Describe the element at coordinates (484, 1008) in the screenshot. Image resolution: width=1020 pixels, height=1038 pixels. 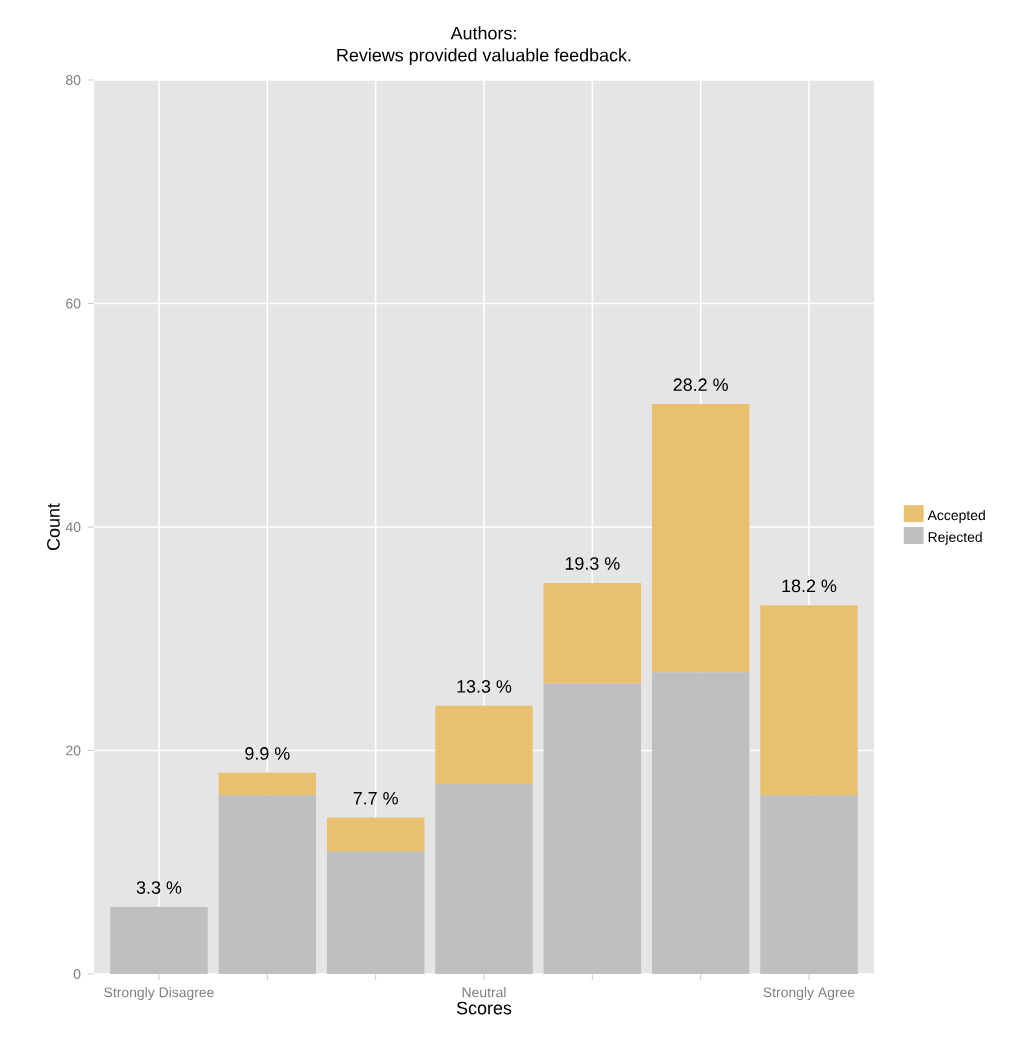
I see `x-axis-title: Scores` at that location.